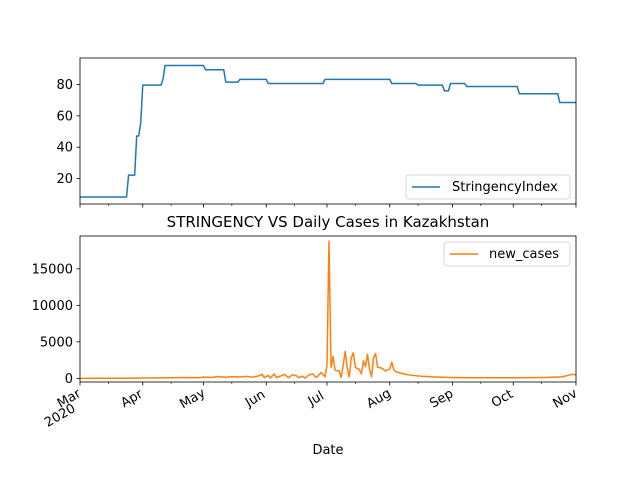 The image size is (640, 480). I want to click on y-tick-label: 40, so click(64, 148).